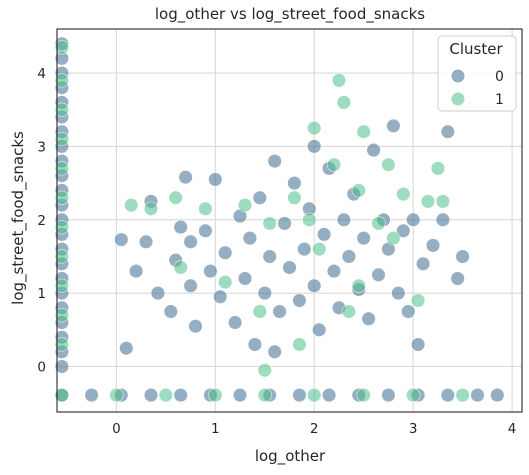  Describe the element at coordinates (18, 218) in the screenshot. I see `y-axis-label: log_street_food_snacks` at that location.